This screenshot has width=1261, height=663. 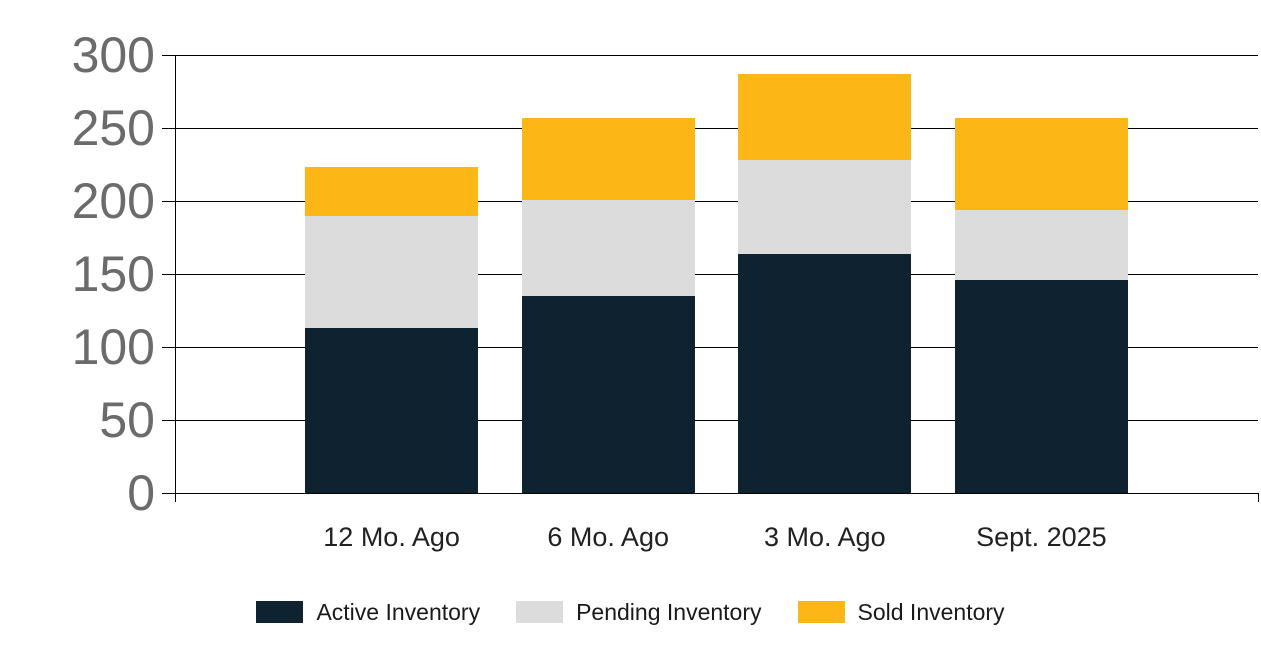 What do you see at coordinates (392, 410) in the screenshot?
I see `bar-segment-active-inventory-12-mo-ago` at bounding box center [392, 410].